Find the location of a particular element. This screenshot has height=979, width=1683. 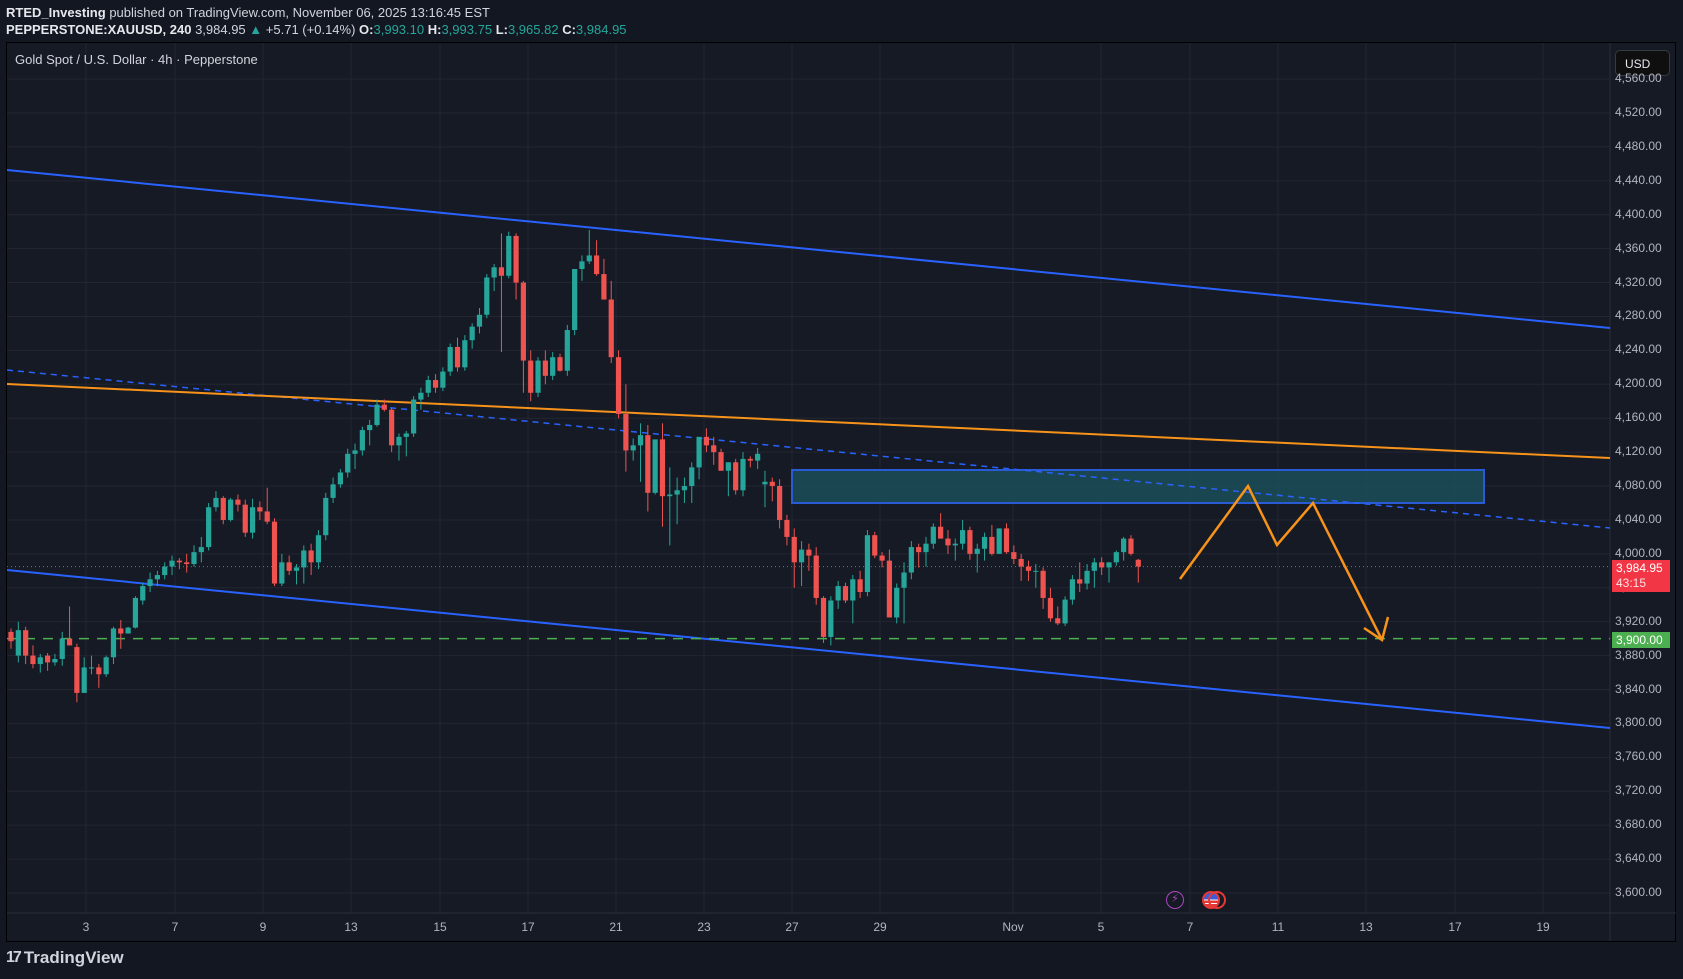

time-tick-label: 13 is located at coordinates (1366, 927).